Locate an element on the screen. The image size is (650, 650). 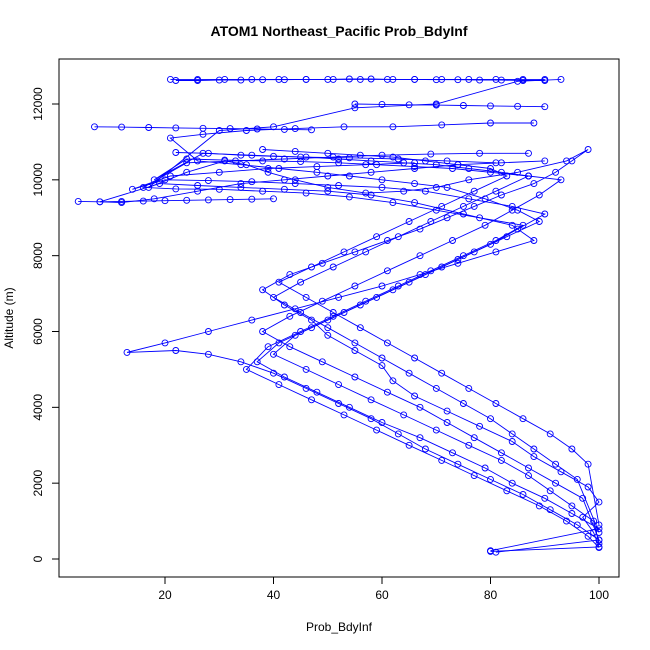
y-tick-label: 12000 is located at coordinates (38, 104).